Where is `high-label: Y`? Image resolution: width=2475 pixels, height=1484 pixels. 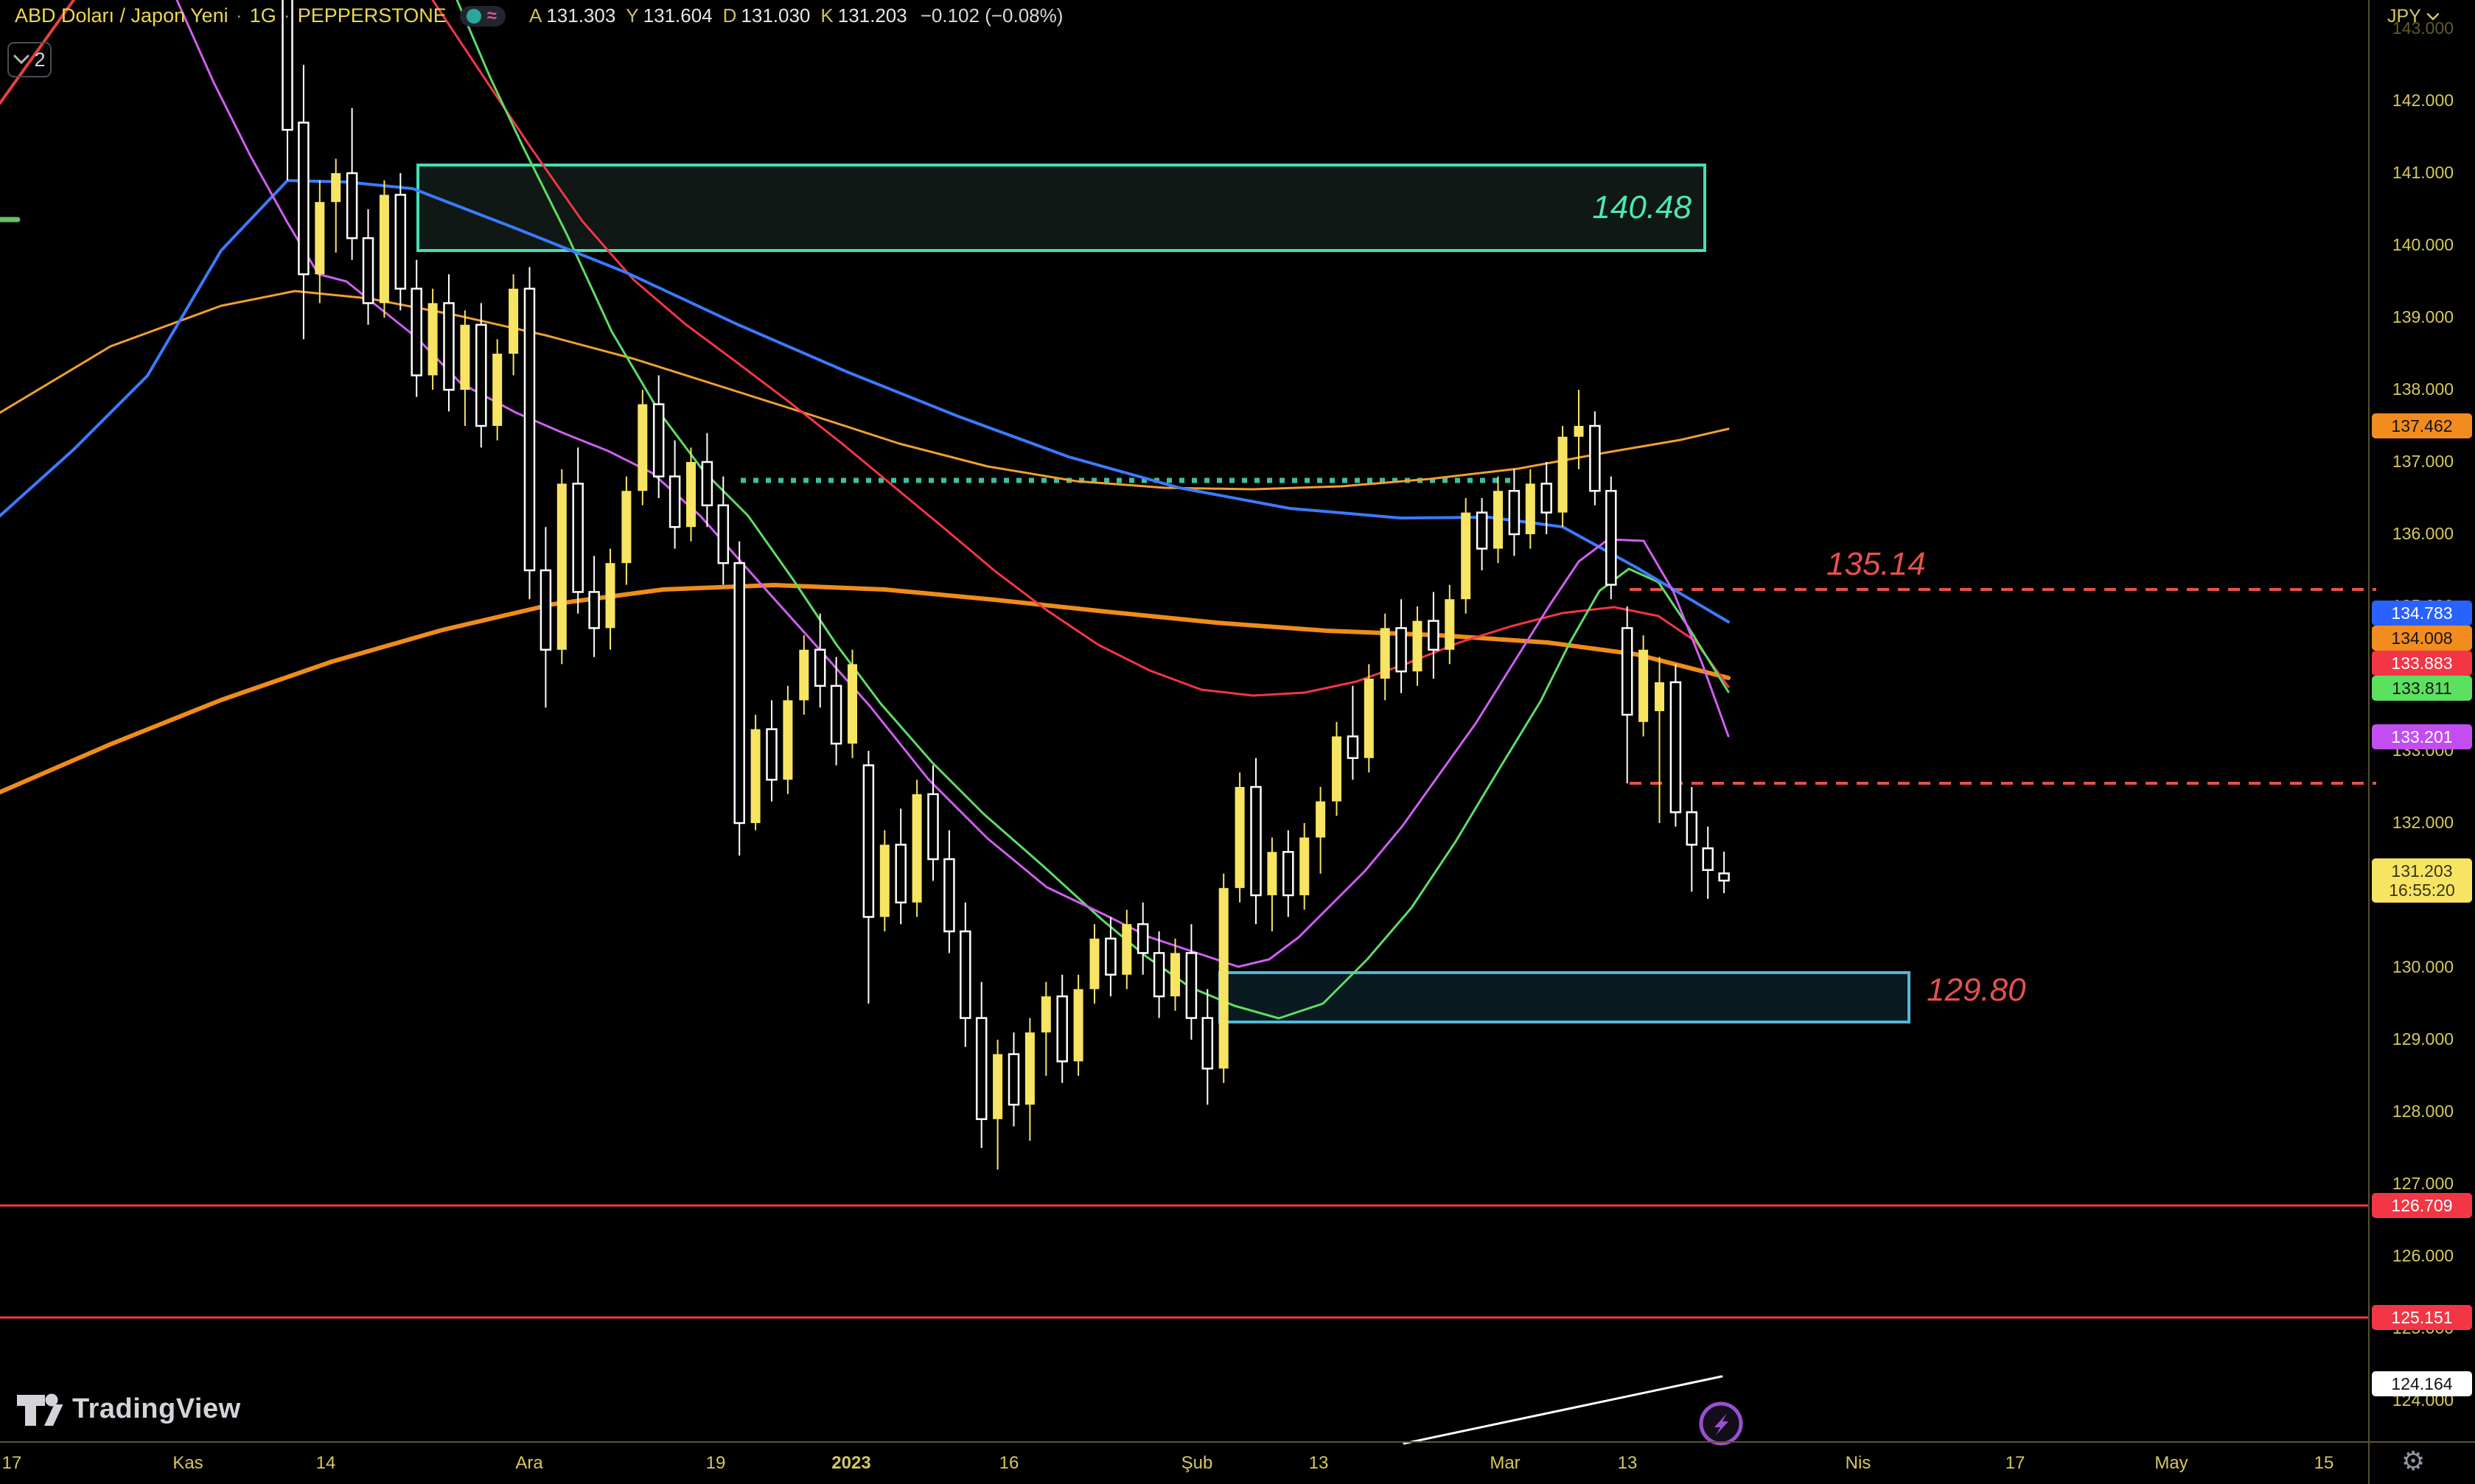 high-label: Y is located at coordinates (632, 16).